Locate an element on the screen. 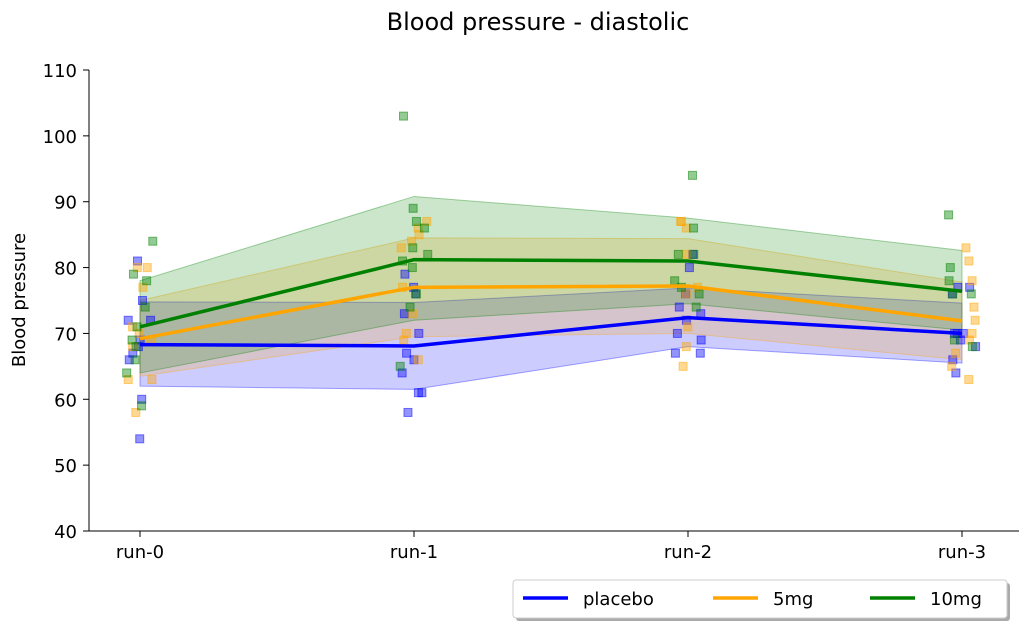  mean-line-10mg is located at coordinates (551, 293).